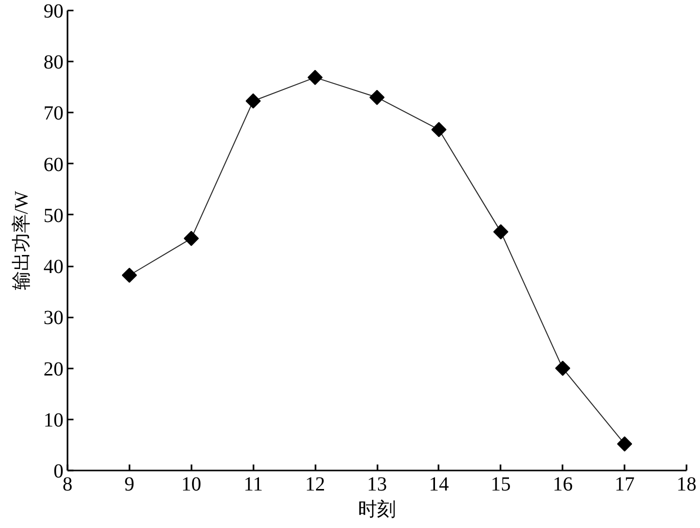 The image size is (700, 528). What do you see at coordinates (54, 215) in the screenshot?
I see `y-tick-label: 50` at bounding box center [54, 215].